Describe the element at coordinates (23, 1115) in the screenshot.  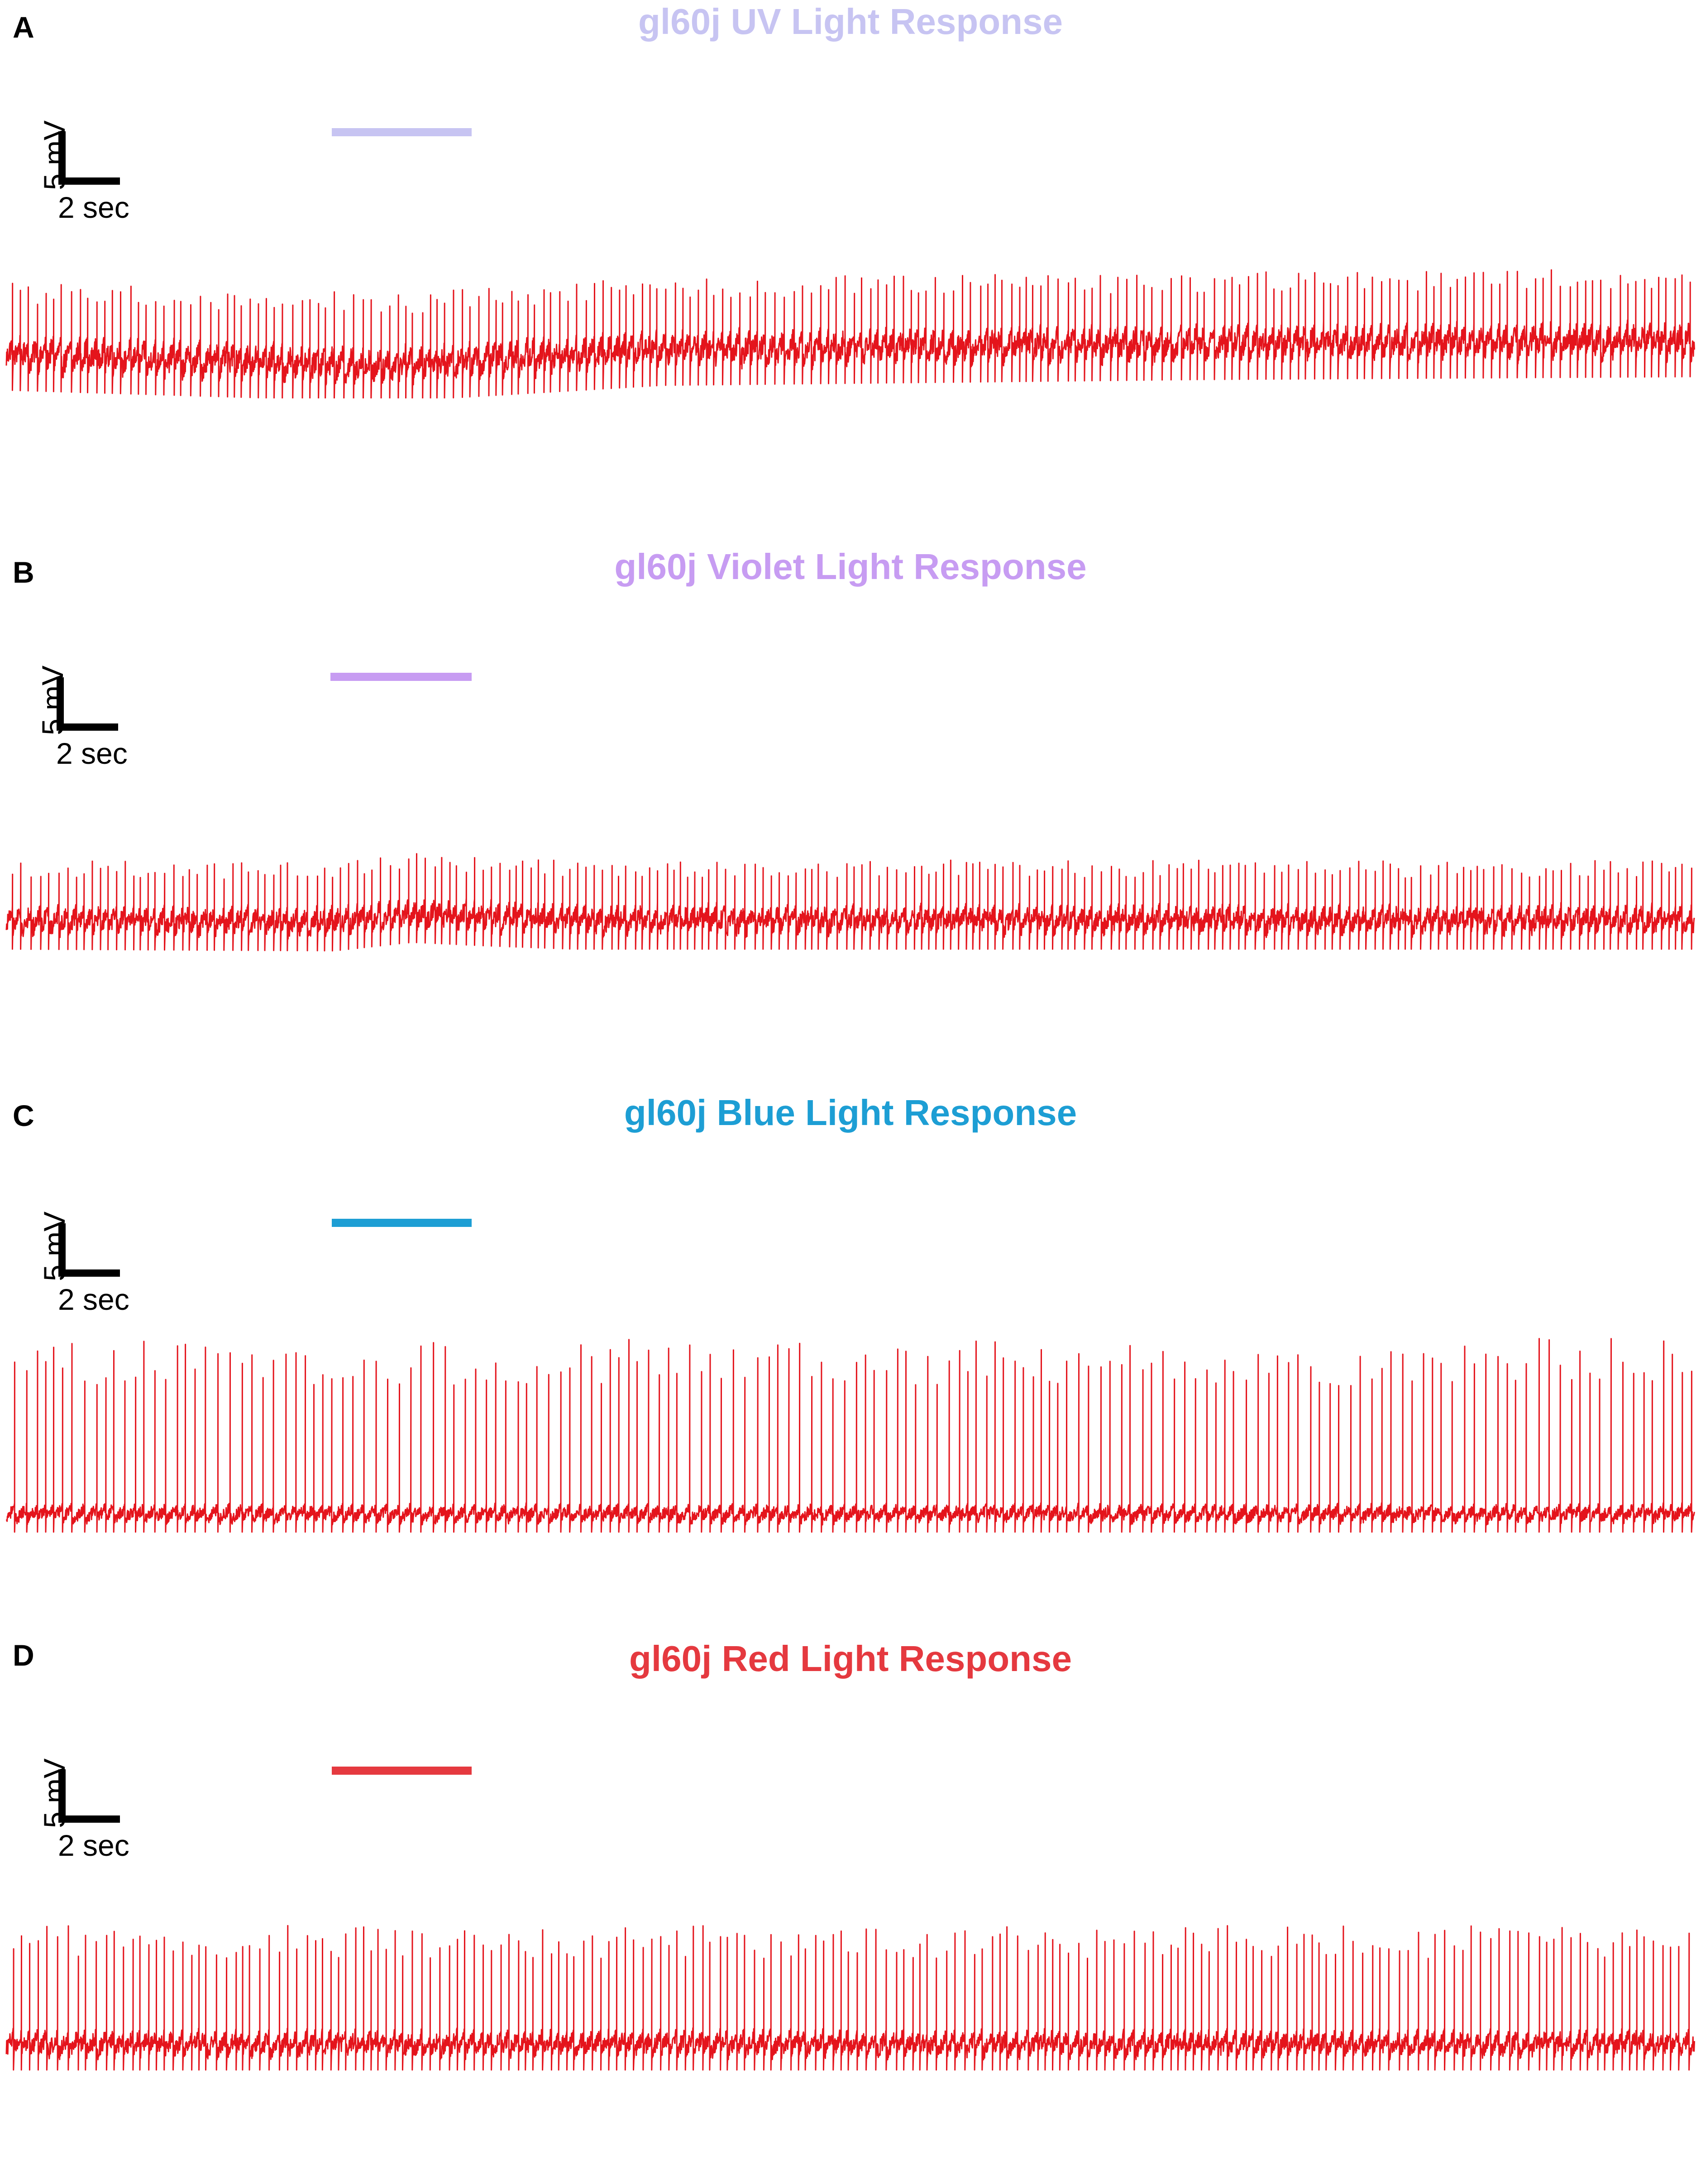
I see `panel-letter: C` at that location.